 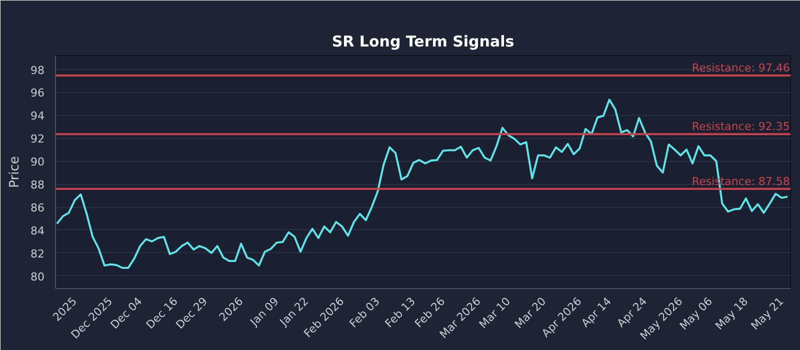 What do you see at coordinates (37, 208) in the screenshot?
I see `y-tick-label: 86` at bounding box center [37, 208].